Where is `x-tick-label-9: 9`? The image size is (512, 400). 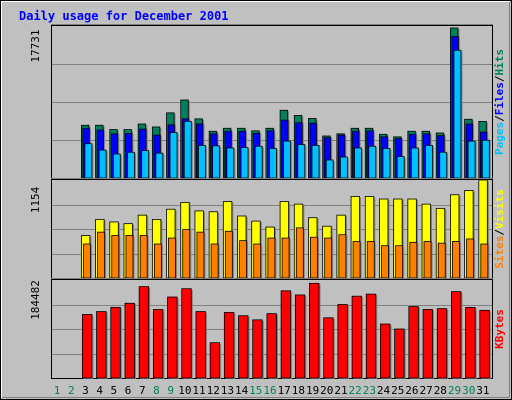 x-tick-label-9: 9 is located at coordinates (170, 390).